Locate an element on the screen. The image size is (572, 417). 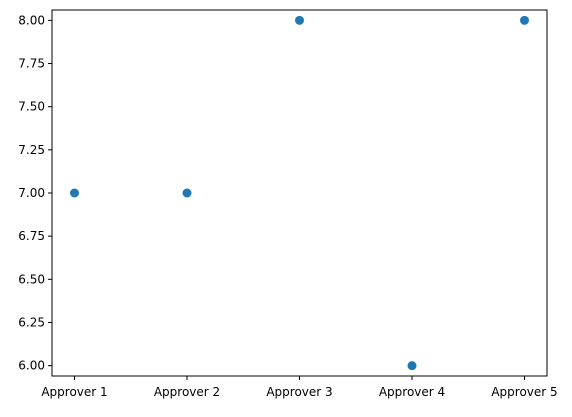
y-tick-label: 6.75 is located at coordinates (31, 236).